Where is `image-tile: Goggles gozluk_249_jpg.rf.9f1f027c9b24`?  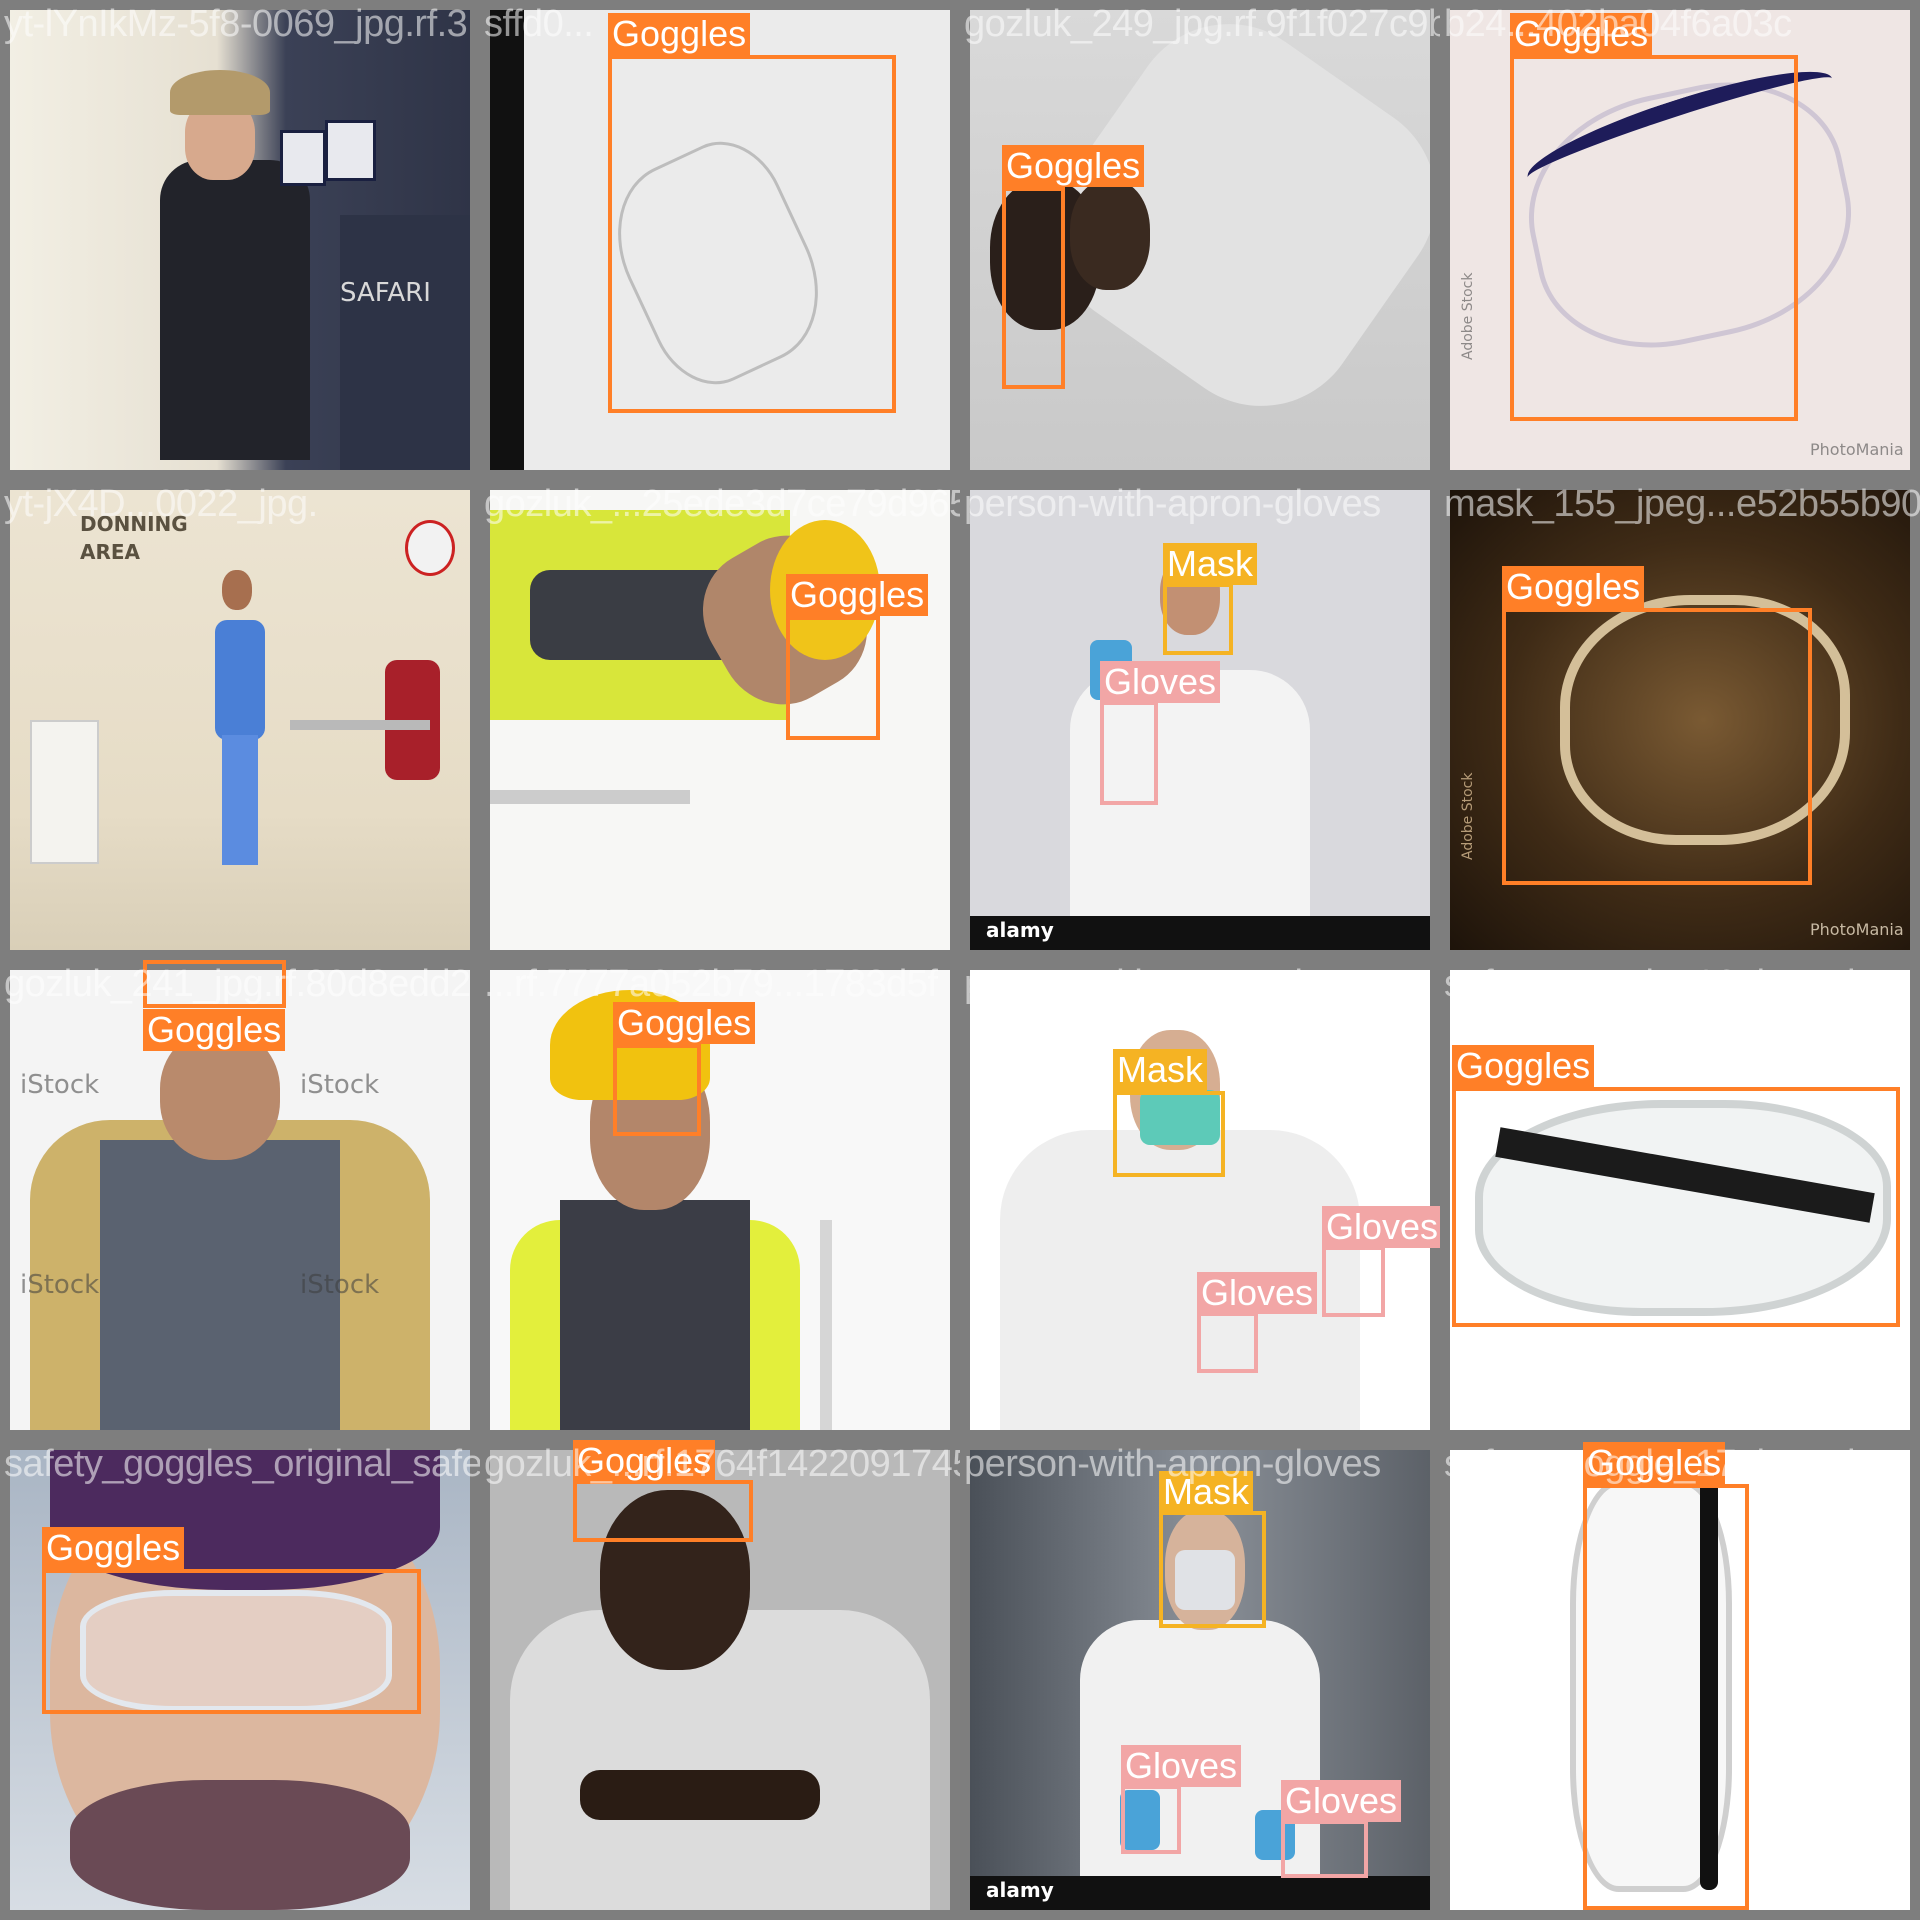
image-tile: Goggles gozluk_249_jpg.rf.9f1f027c9b24 is located at coordinates (1200, 240).